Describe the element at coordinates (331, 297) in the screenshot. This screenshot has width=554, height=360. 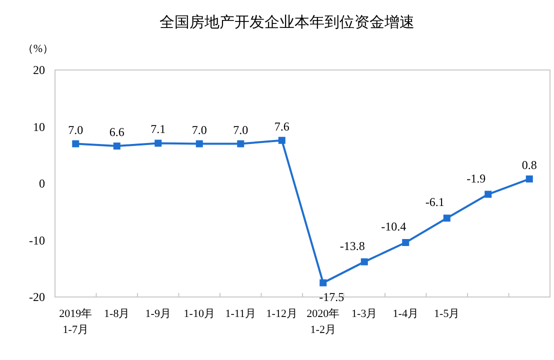
I see `data-label: -17.5` at that location.